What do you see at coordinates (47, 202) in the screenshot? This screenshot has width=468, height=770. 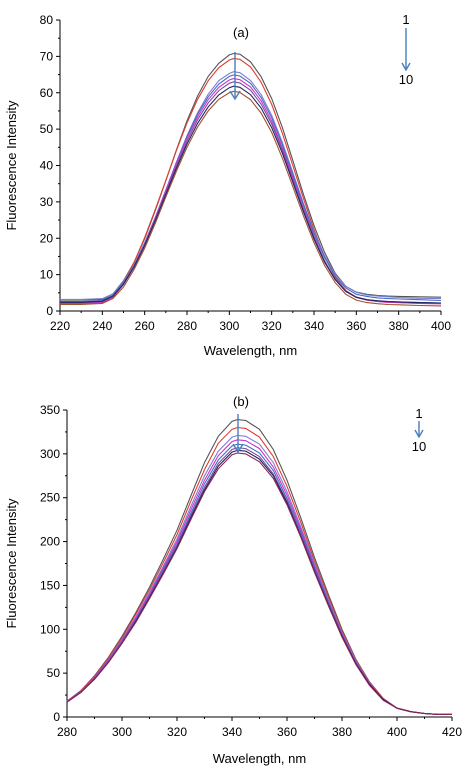 I see `y-tick-label: 30` at bounding box center [47, 202].